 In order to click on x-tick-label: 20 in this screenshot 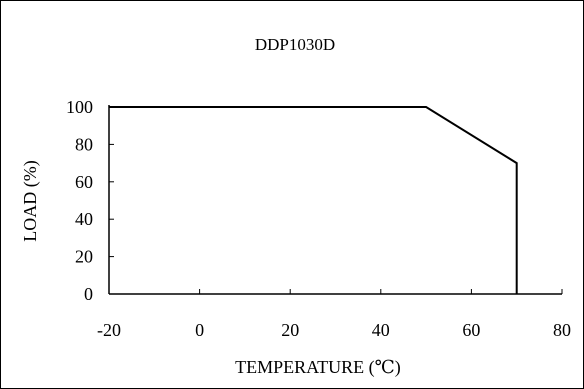, I will do `click(290, 330)`.